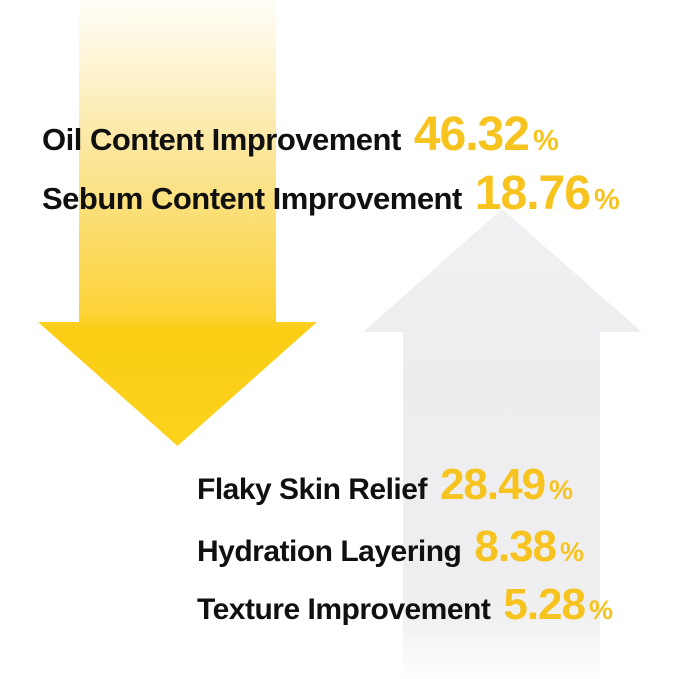 This screenshot has height=679, width=679. I want to click on stat-value: 28.49, so click(492, 484).